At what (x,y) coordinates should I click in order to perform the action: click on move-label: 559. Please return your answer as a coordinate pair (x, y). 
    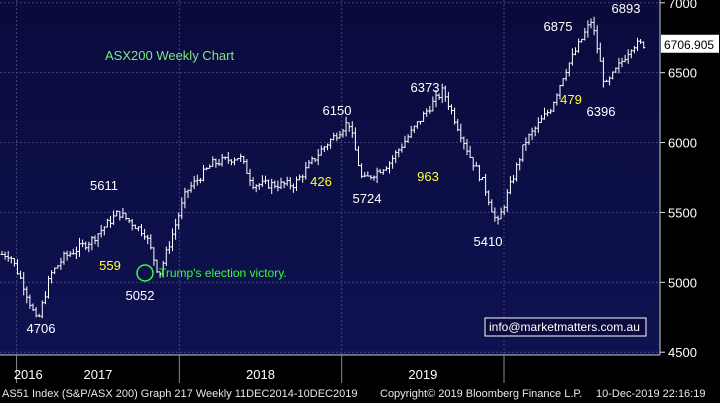
    Looking at the image, I should click on (110, 265).